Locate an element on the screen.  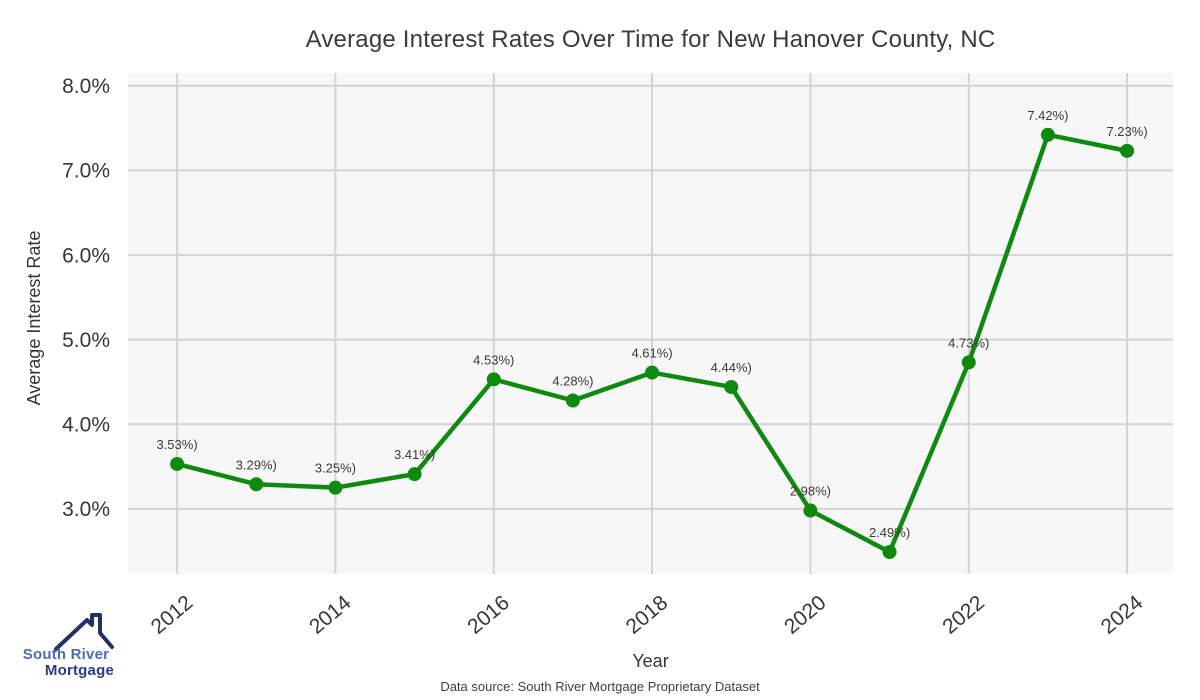
data-point-2021 is located at coordinates (889, 551).